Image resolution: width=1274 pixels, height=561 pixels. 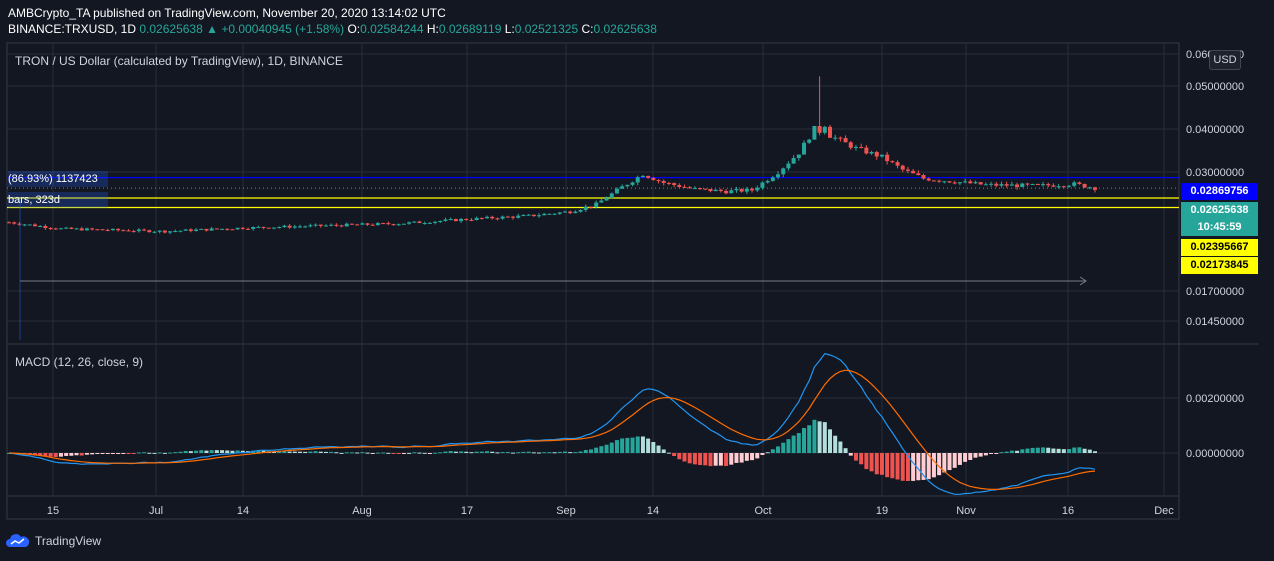 What do you see at coordinates (566, 511) in the screenshot?
I see `time-tick: Sep` at bounding box center [566, 511].